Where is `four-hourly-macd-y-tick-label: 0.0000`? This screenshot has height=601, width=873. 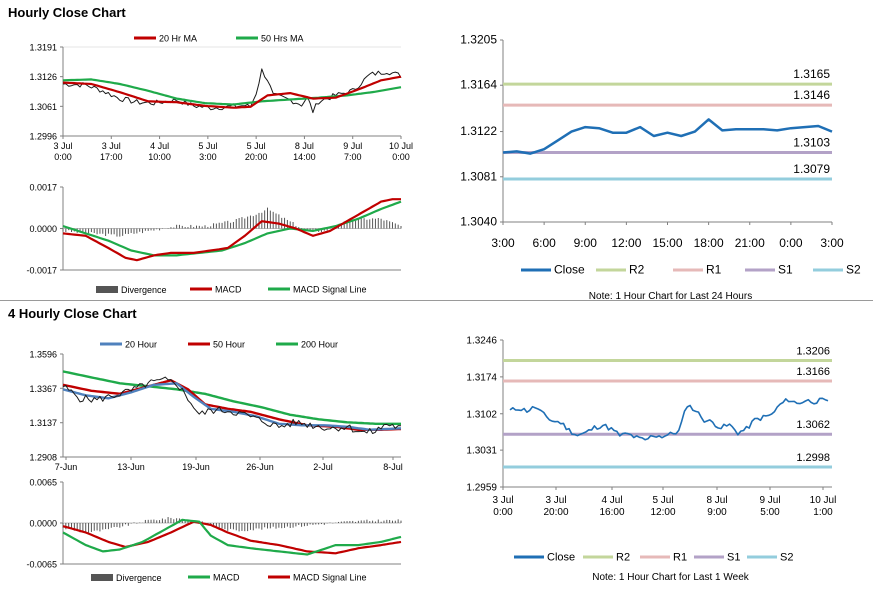 four-hourly-macd-y-tick-label: 0.0000 is located at coordinates (43, 524).